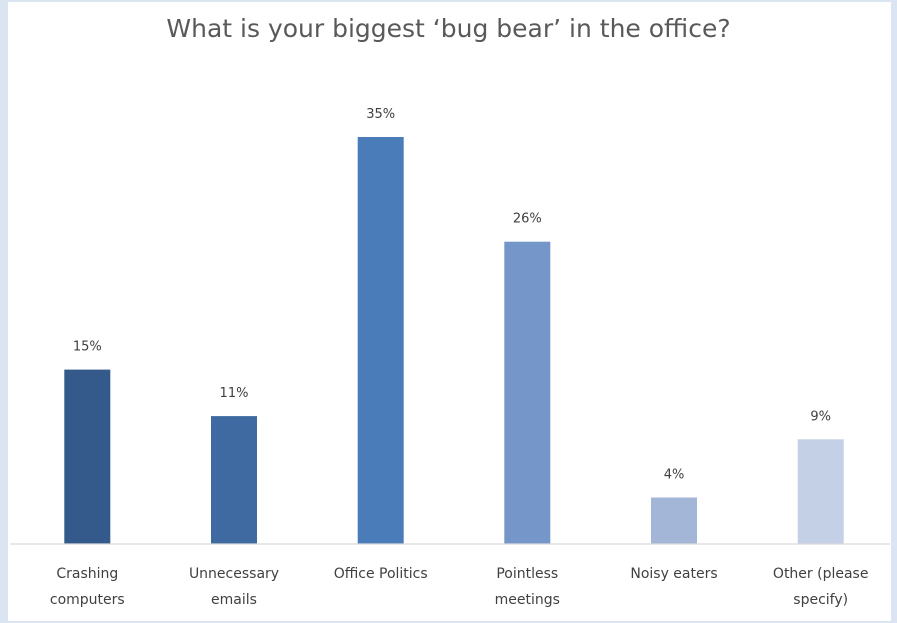 This screenshot has width=897, height=623. What do you see at coordinates (821, 574) in the screenshot?
I see `category-label-5-0: Other (please` at bounding box center [821, 574].